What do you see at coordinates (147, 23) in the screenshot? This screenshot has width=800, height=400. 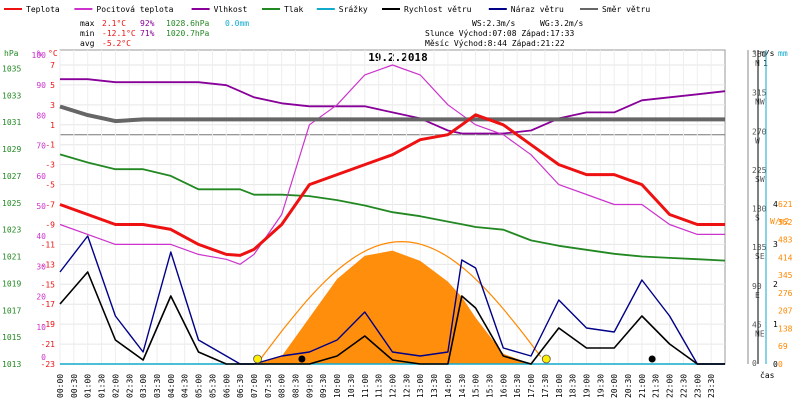 I see `stats-max-hum: 92%` at bounding box center [147, 23].